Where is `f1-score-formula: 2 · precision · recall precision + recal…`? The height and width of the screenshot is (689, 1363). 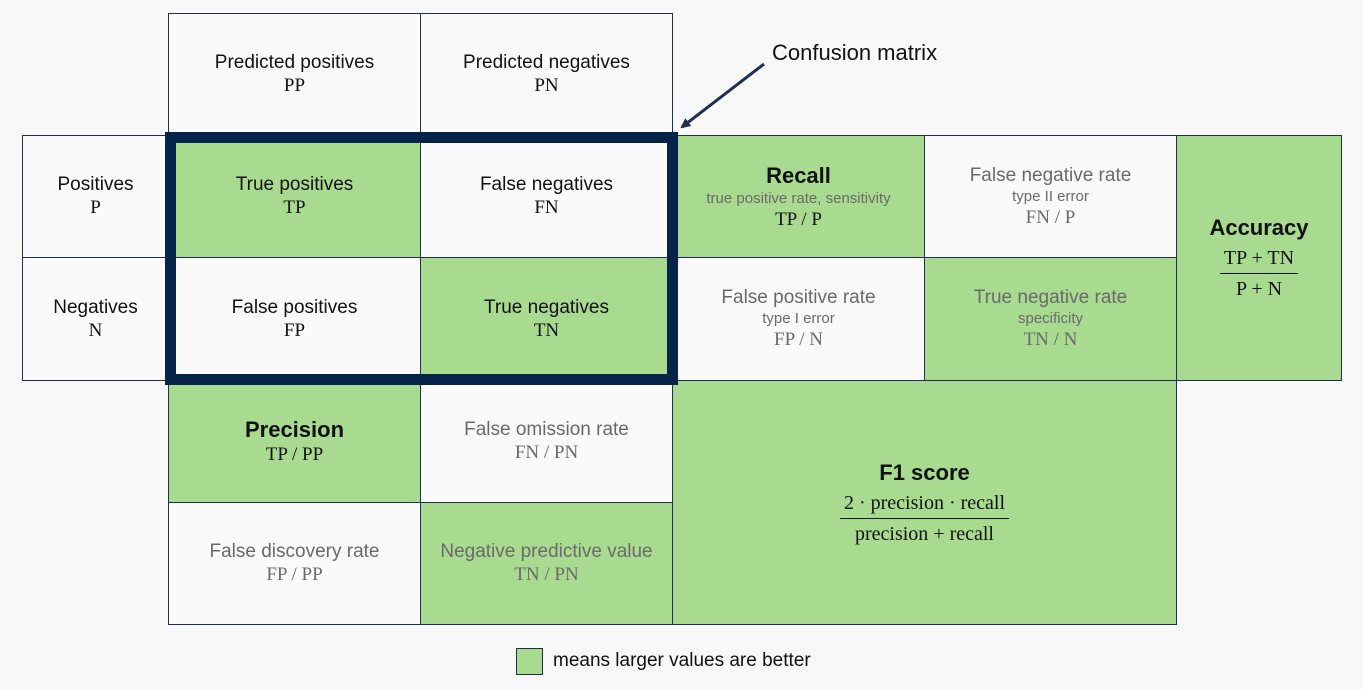 f1-score-formula: 2 · precision · recall precision + recal… is located at coordinates (924, 518).